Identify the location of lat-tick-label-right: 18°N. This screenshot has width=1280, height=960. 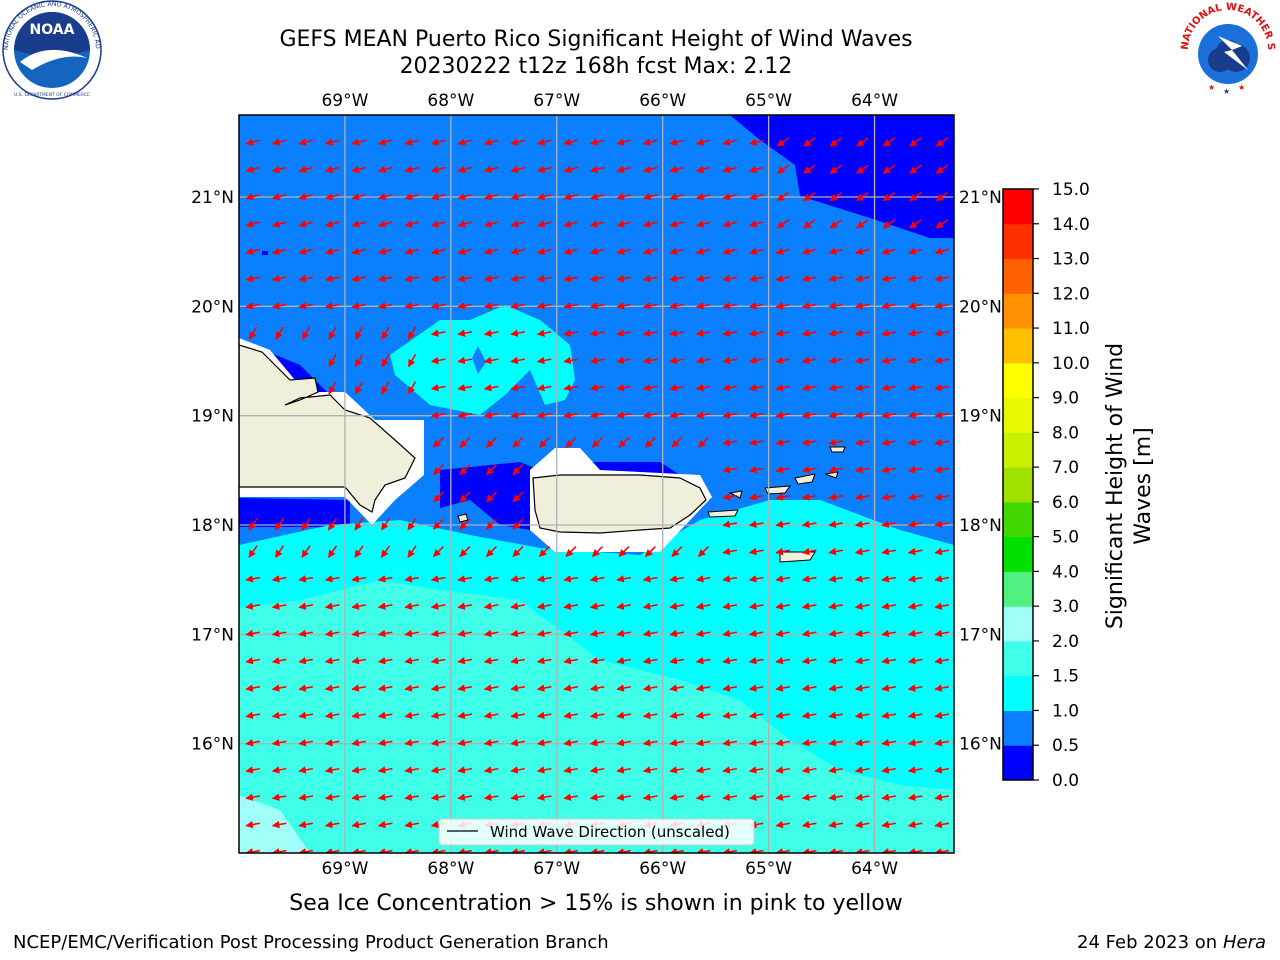
(980, 526).